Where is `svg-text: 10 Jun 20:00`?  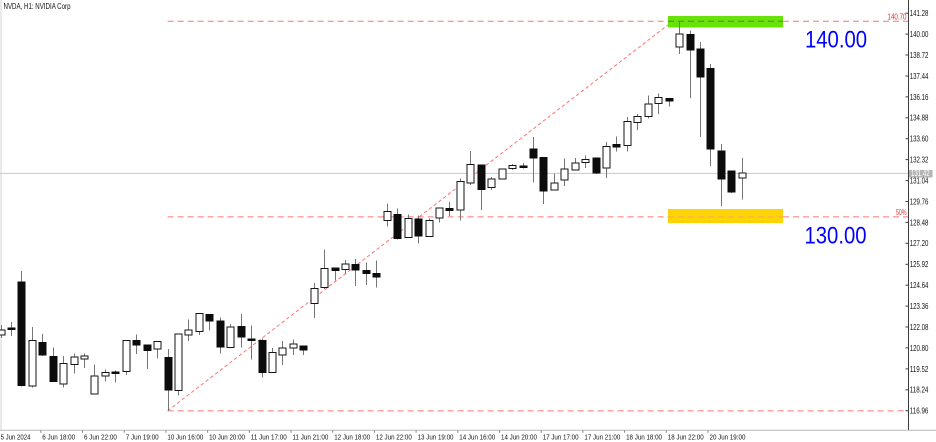
svg-text: 10 Jun 20:00 is located at coordinates (227, 436).